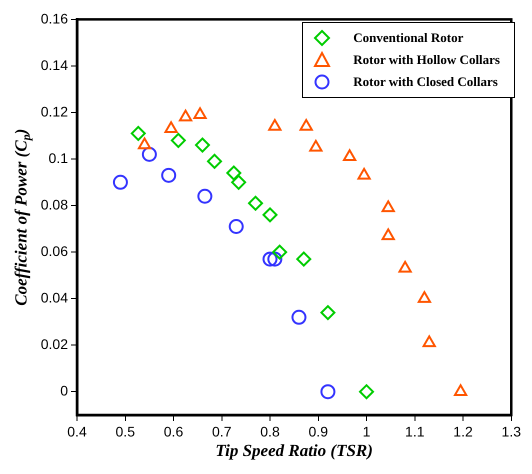 This screenshot has width=532, height=474. I want to click on x-tick-label: 0.6, so click(174, 431).